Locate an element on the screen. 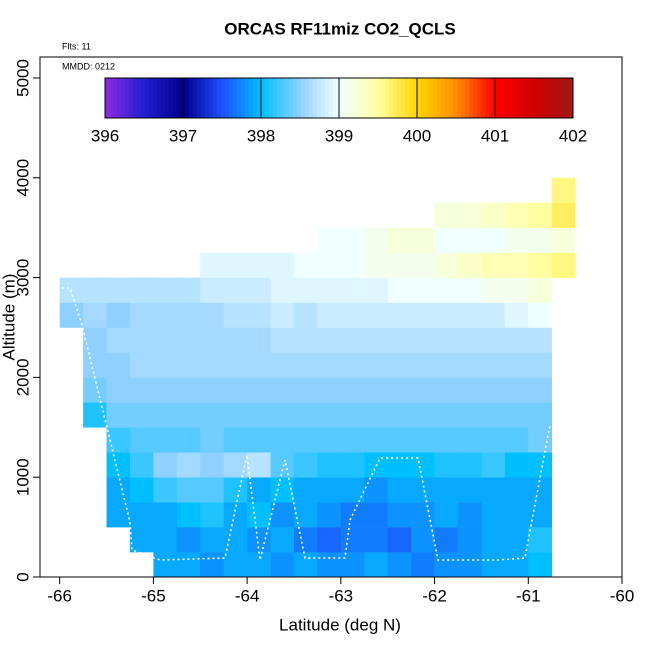 This screenshot has width=650, height=650. y-tick-label: 5000 is located at coordinates (22, 78).